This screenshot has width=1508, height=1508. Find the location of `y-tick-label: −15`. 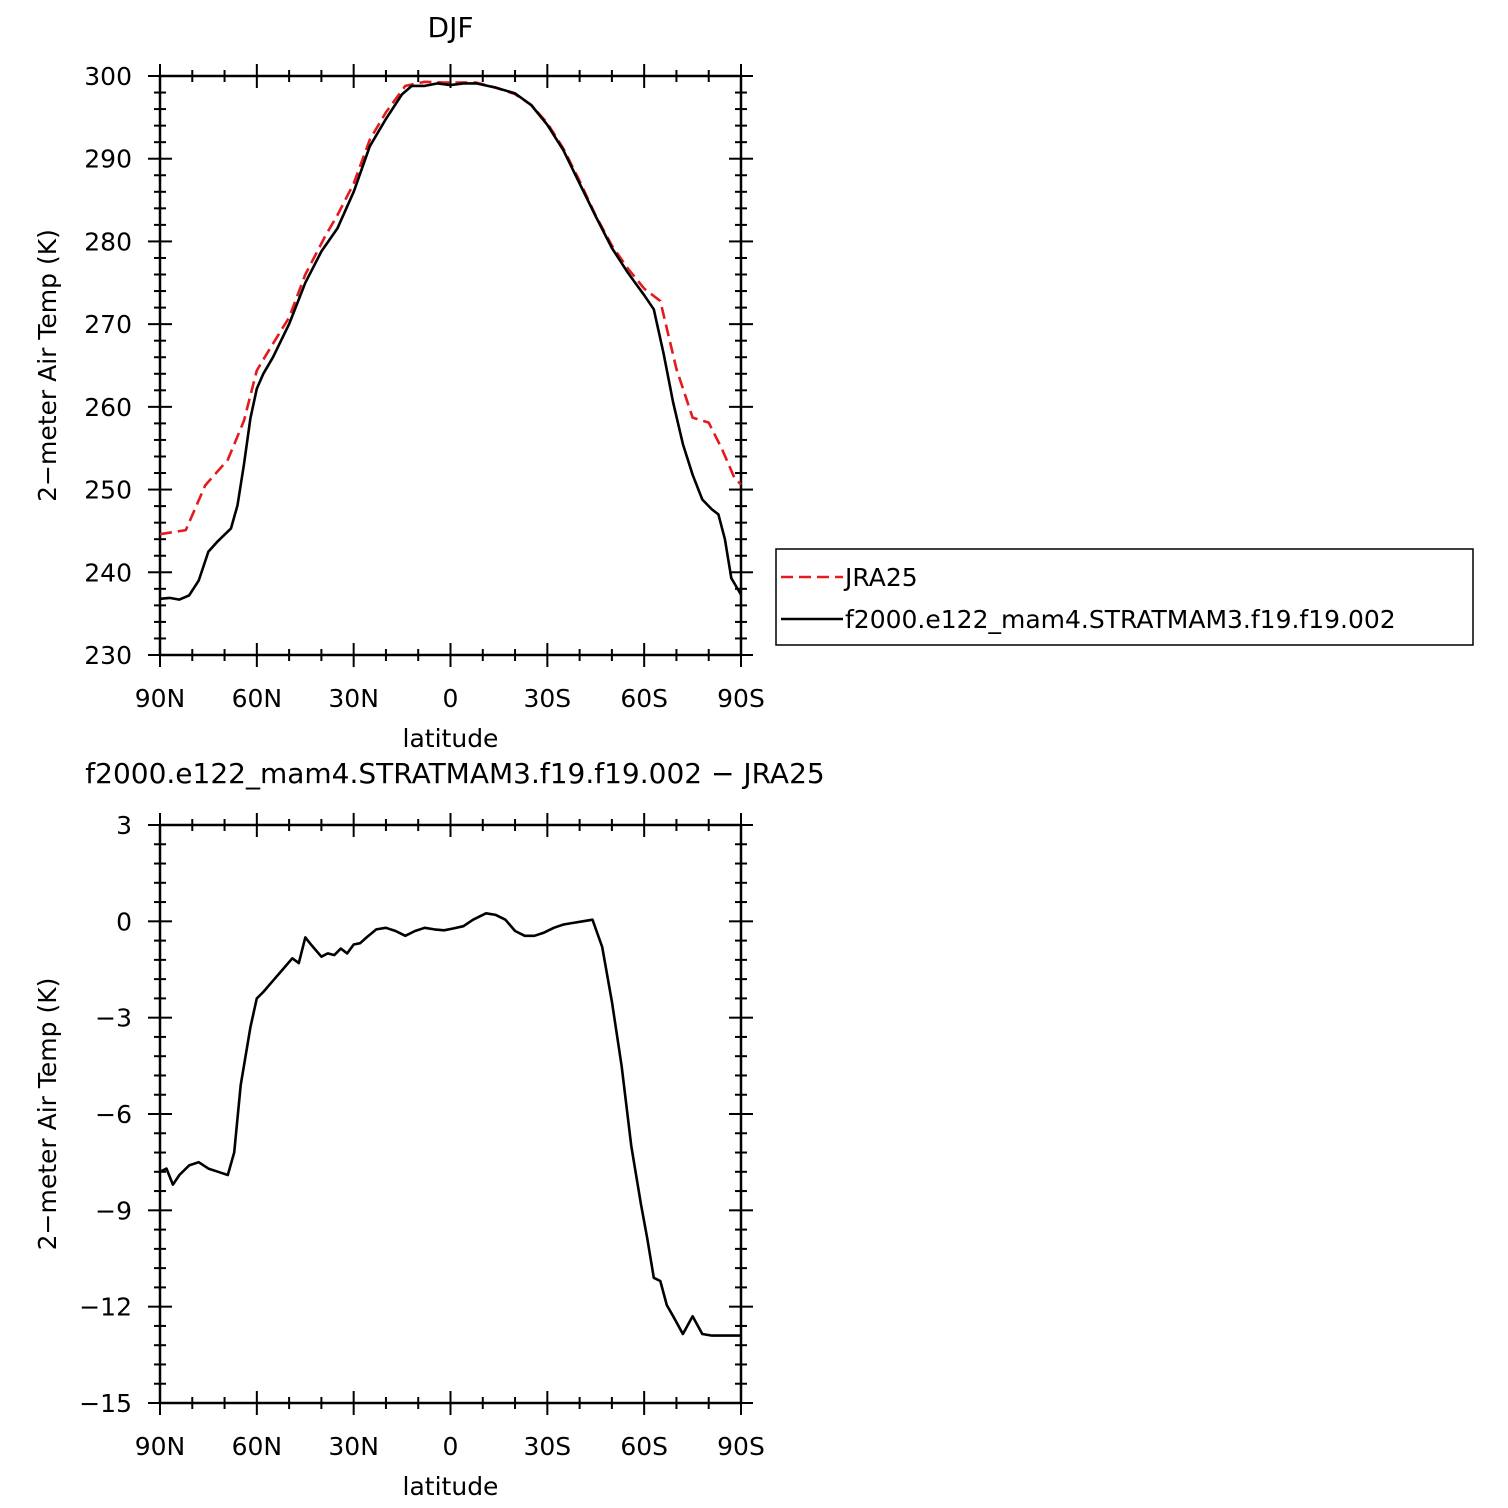

y-tick-label: −15 is located at coordinates (105, 1403).